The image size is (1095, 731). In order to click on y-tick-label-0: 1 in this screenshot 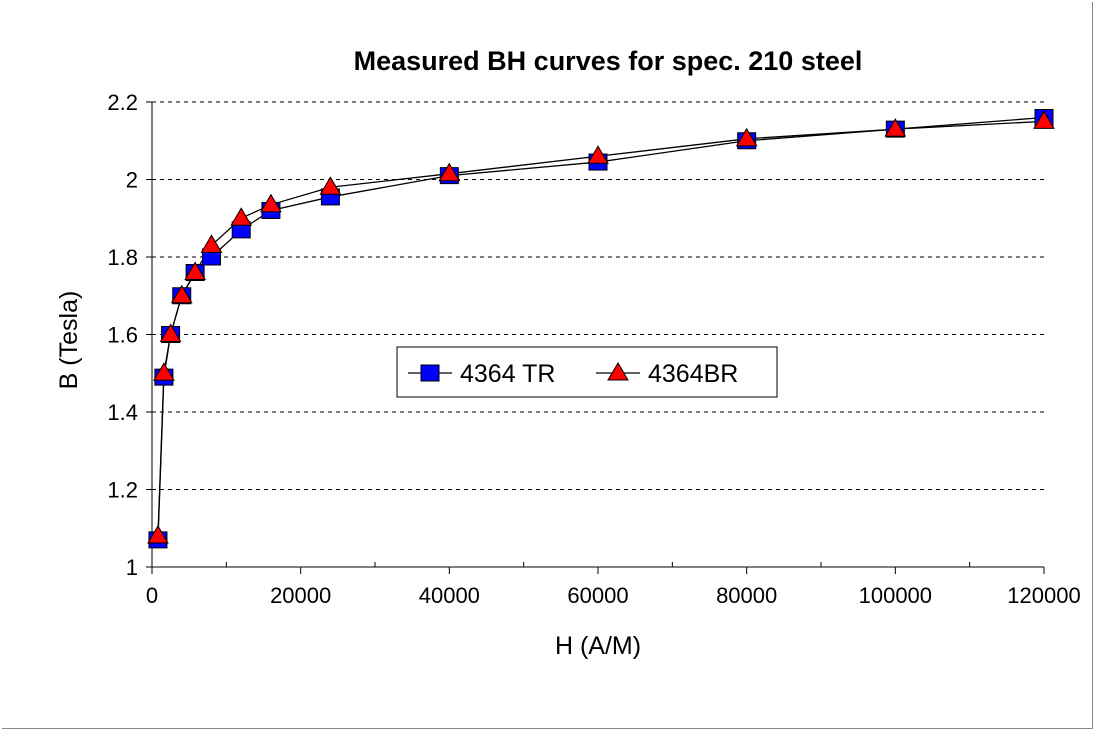, I will do `click(132, 567)`.